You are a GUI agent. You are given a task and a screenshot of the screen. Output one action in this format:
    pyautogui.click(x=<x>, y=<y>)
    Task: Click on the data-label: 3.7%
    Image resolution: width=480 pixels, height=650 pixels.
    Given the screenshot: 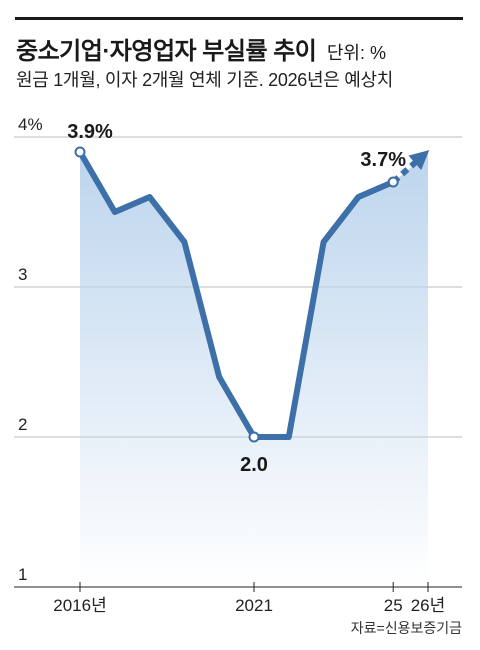 What is the action you would take?
    pyautogui.click(x=383, y=160)
    